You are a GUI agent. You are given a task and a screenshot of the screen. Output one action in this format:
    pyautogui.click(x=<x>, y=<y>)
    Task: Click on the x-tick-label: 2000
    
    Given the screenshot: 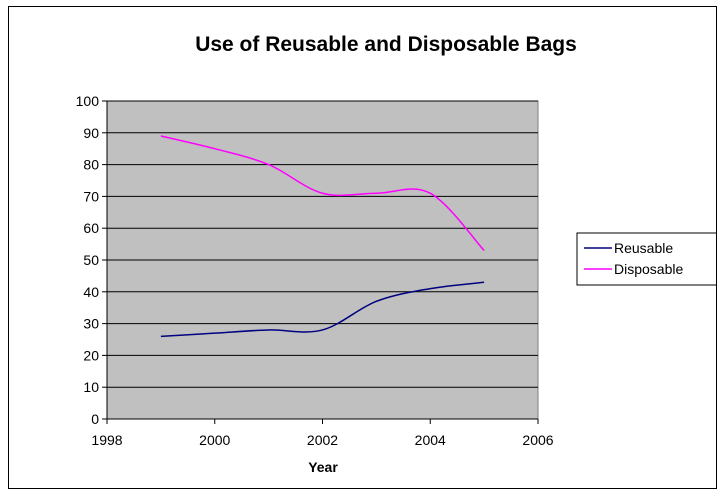 What is the action you would take?
    pyautogui.click(x=214, y=440)
    